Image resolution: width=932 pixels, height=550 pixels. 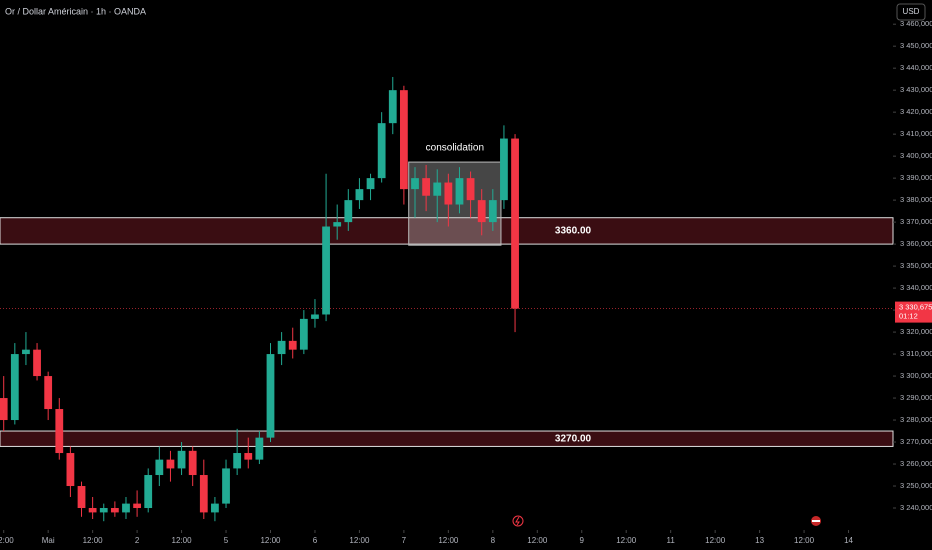 I want to click on x-tick-label: 7, so click(x=404, y=540).